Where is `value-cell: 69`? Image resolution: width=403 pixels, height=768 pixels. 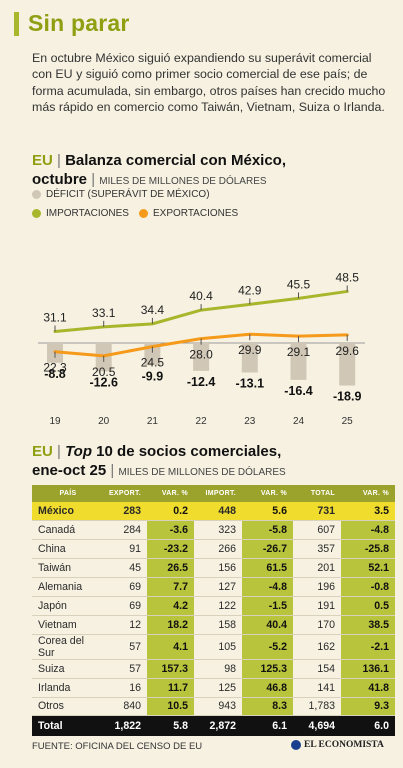
value-cell: 69 is located at coordinates (125, 606).